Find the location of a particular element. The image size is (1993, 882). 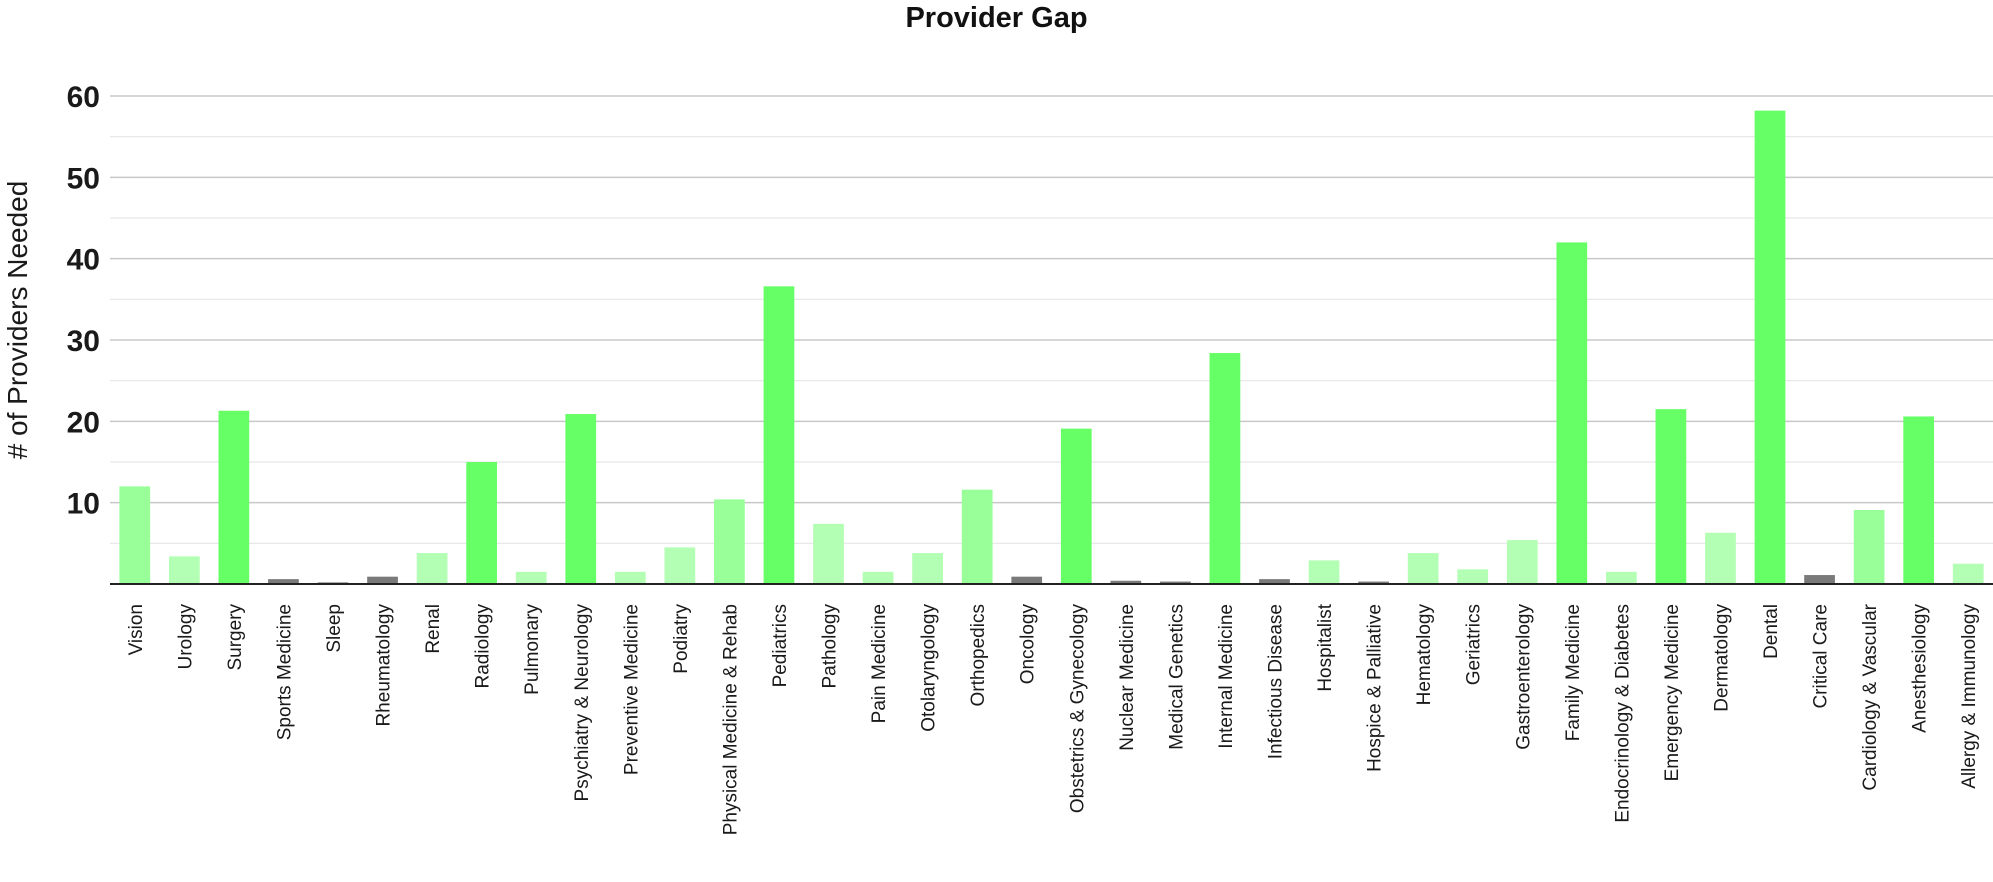

x-tick-label: Podiatry is located at coordinates (681, 639).